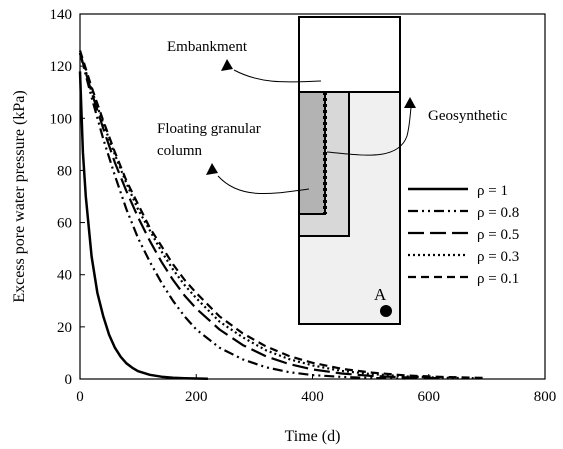  Describe the element at coordinates (380, 294) in the screenshot. I see `point-a-label: A` at that location.